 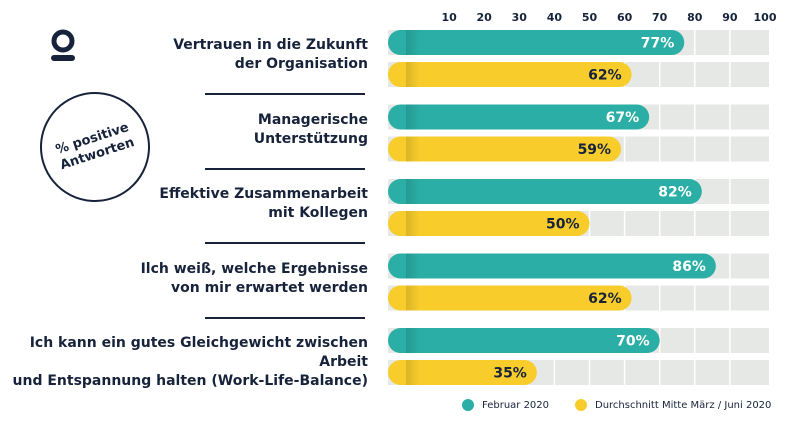 I want to click on data-label: 86%, so click(x=689, y=267).